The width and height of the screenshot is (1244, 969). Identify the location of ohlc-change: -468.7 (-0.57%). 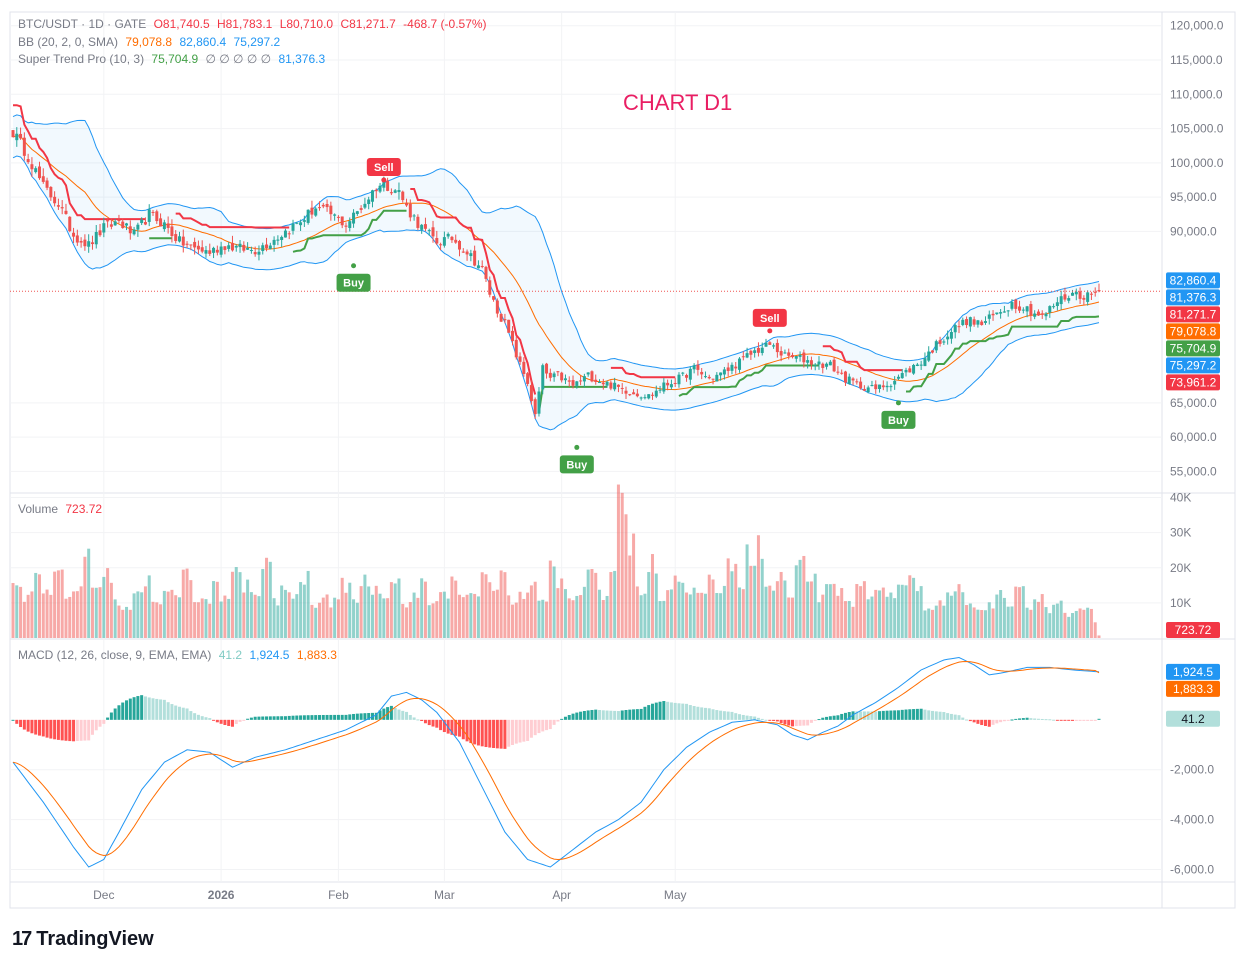
(445, 24).